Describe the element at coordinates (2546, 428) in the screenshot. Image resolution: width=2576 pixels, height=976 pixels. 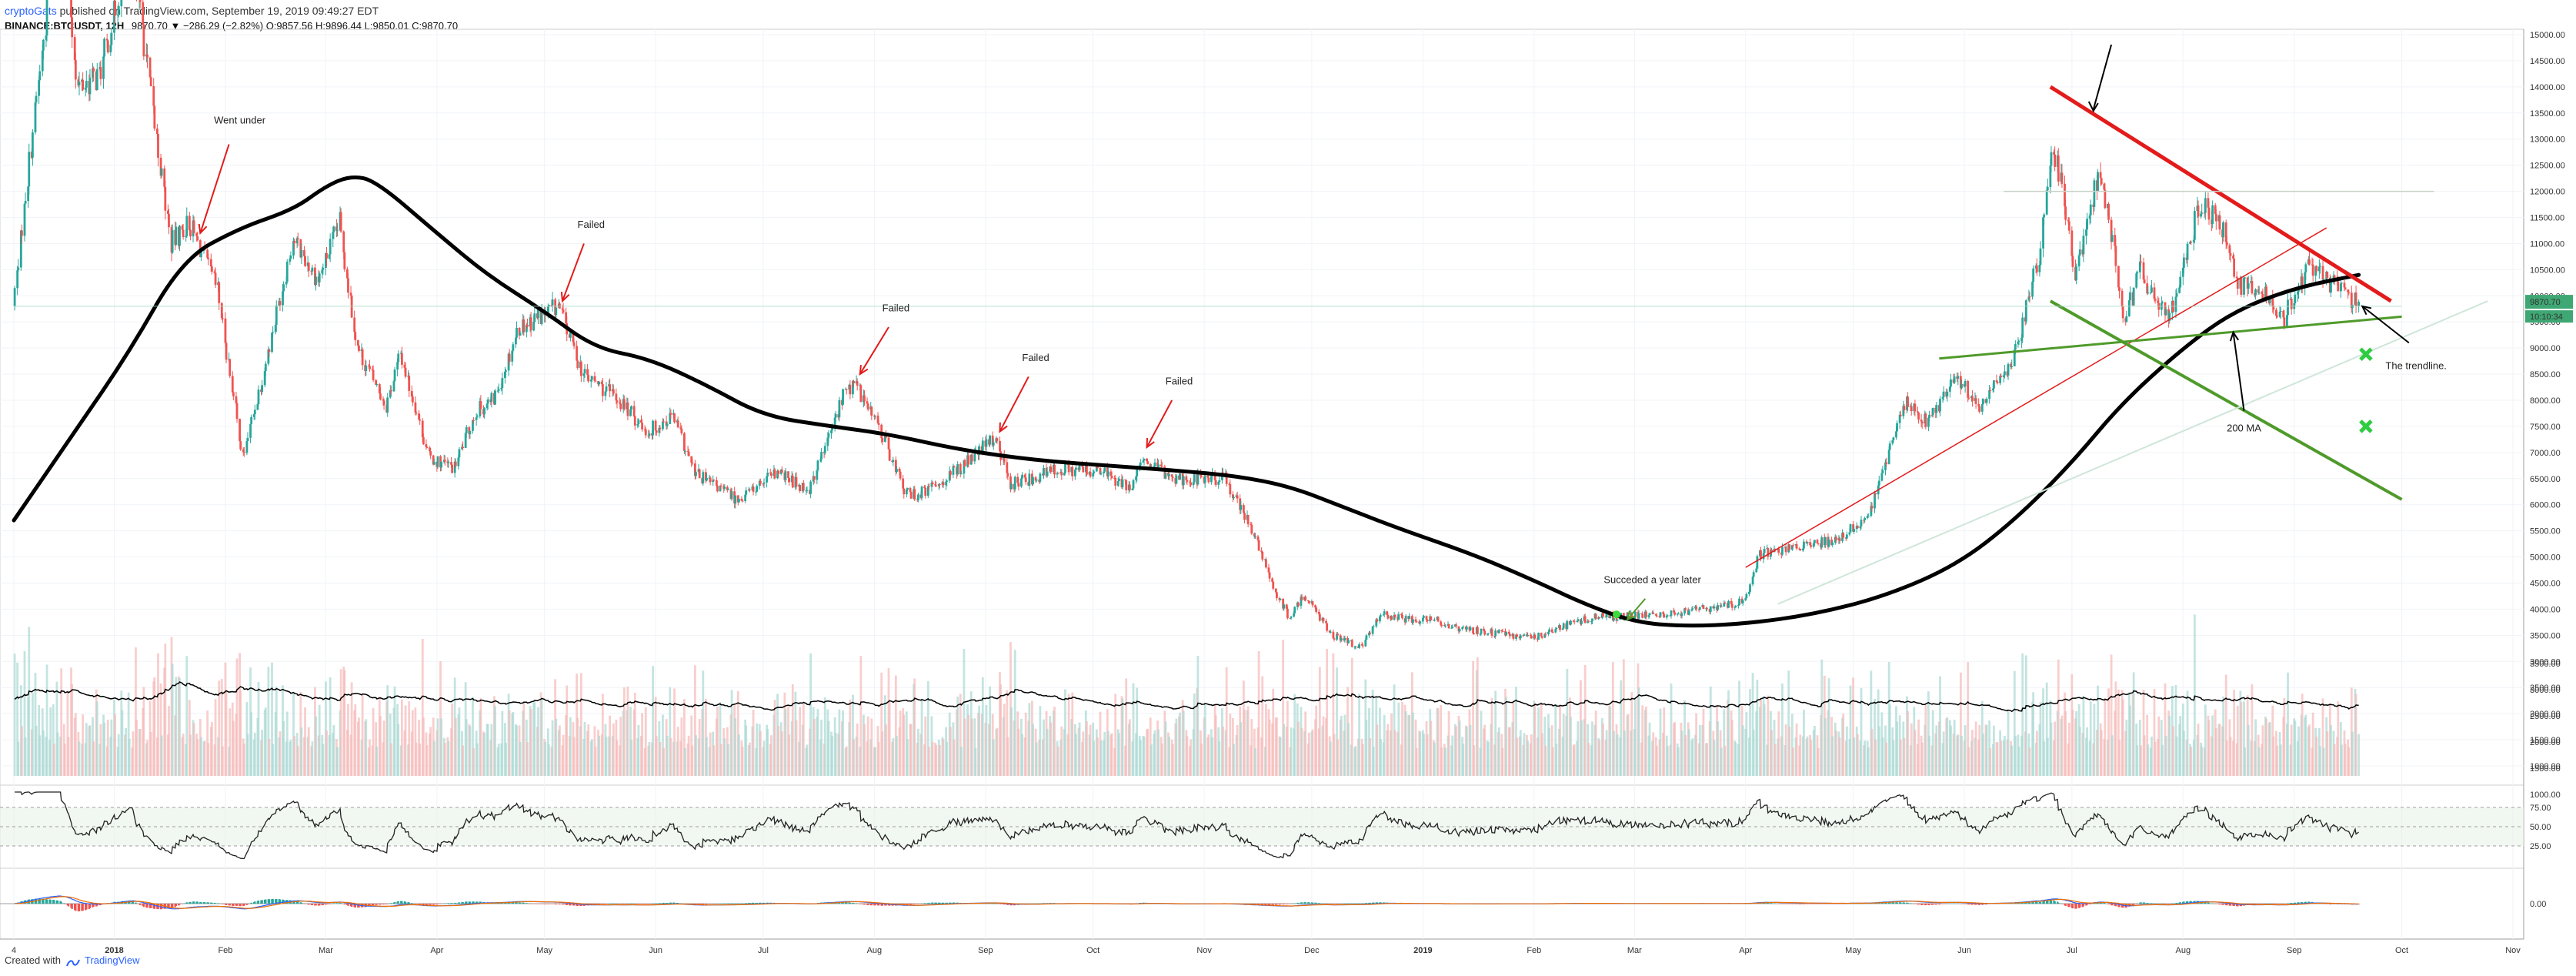
I see `price-axis-tick: 7500.00` at that location.